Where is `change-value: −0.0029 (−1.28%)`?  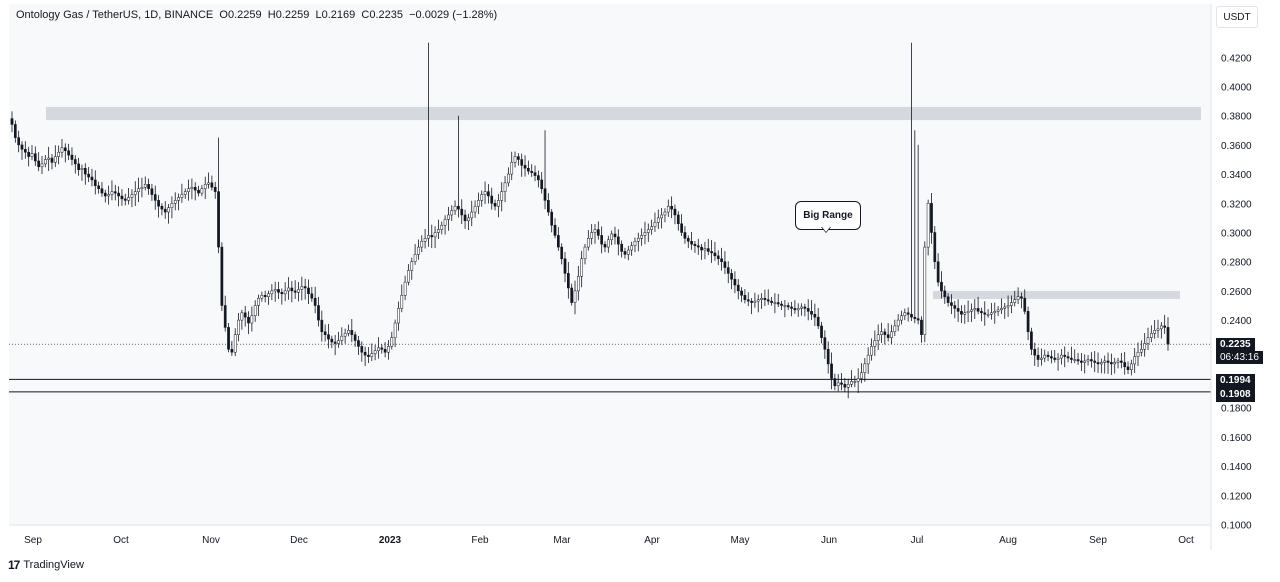
change-value: −0.0029 (−1.28%) is located at coordinates (453, 15).